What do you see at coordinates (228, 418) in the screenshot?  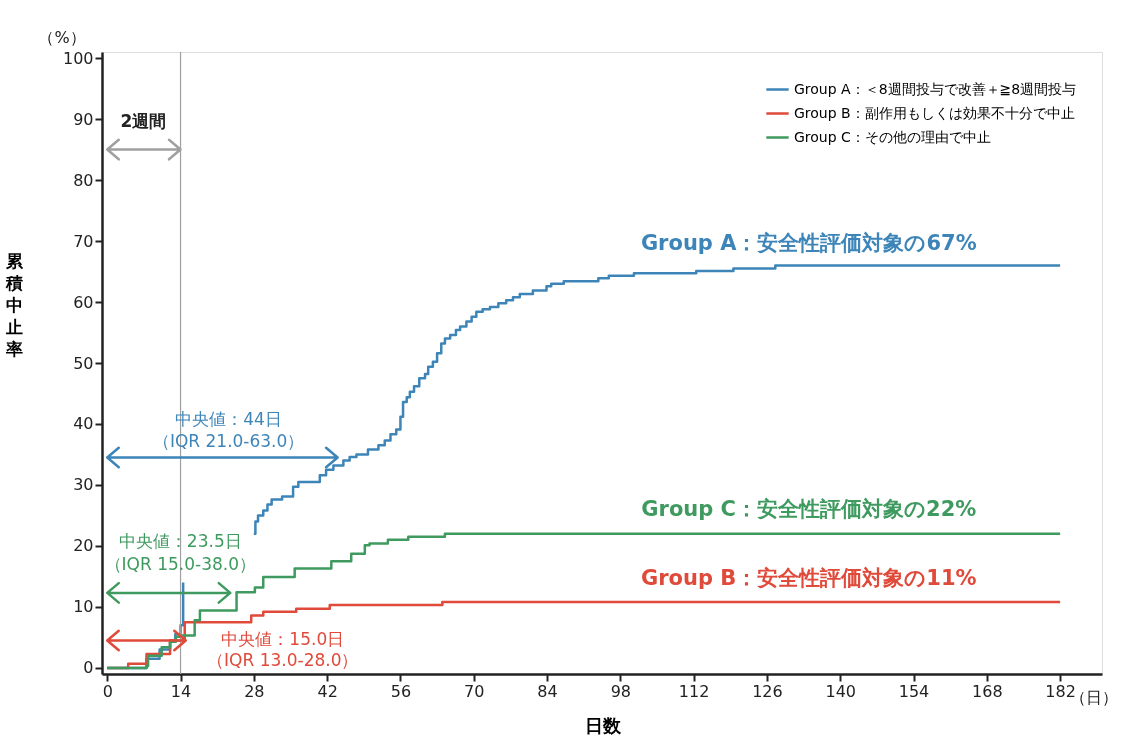 I see `annotation: 中央値：44日` at bounding box center [228, 418].